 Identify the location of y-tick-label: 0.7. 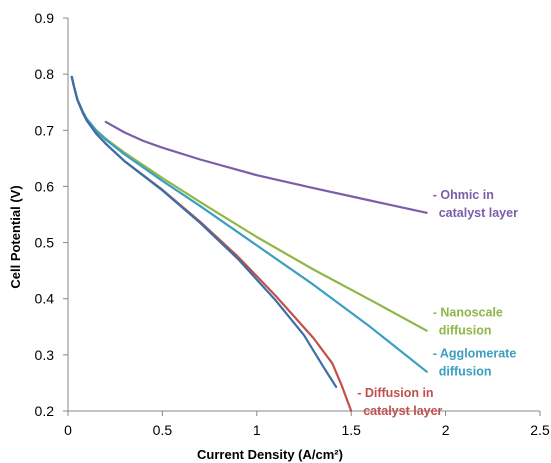
(45, 130).